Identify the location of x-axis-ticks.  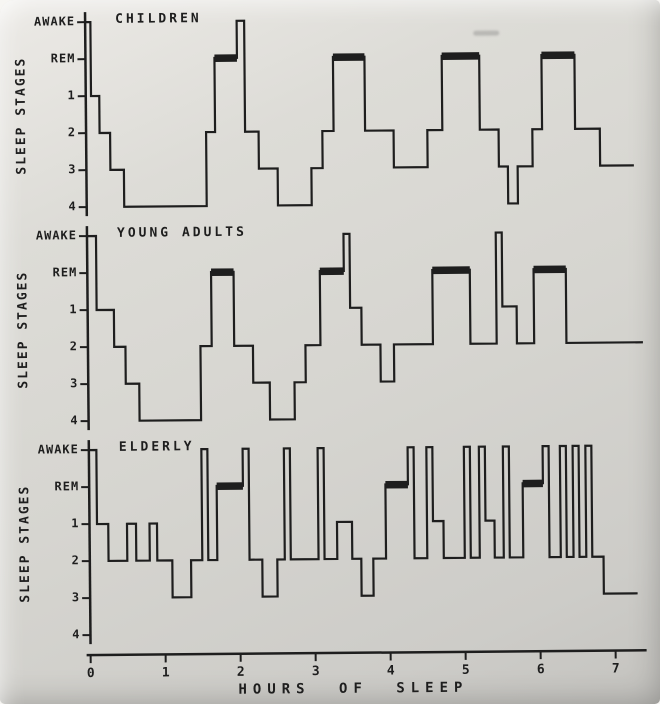
(366, 656).